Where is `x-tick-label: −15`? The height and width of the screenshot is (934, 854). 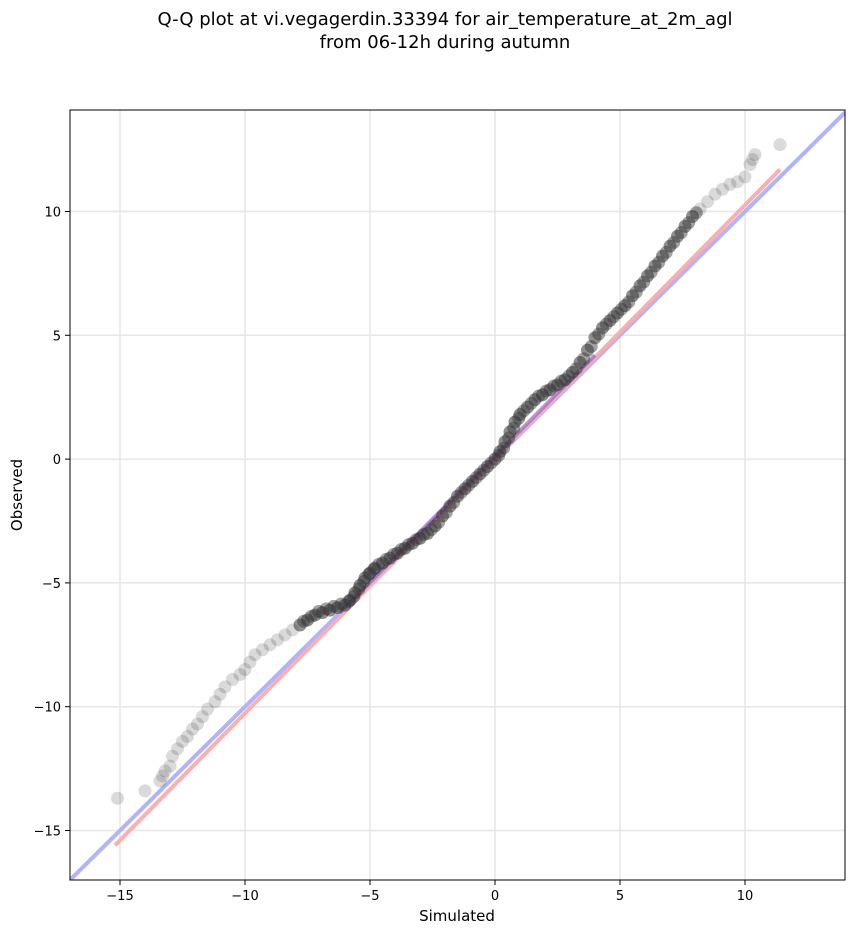
x-tick-label: −15 is located at coordinates (119, 896).